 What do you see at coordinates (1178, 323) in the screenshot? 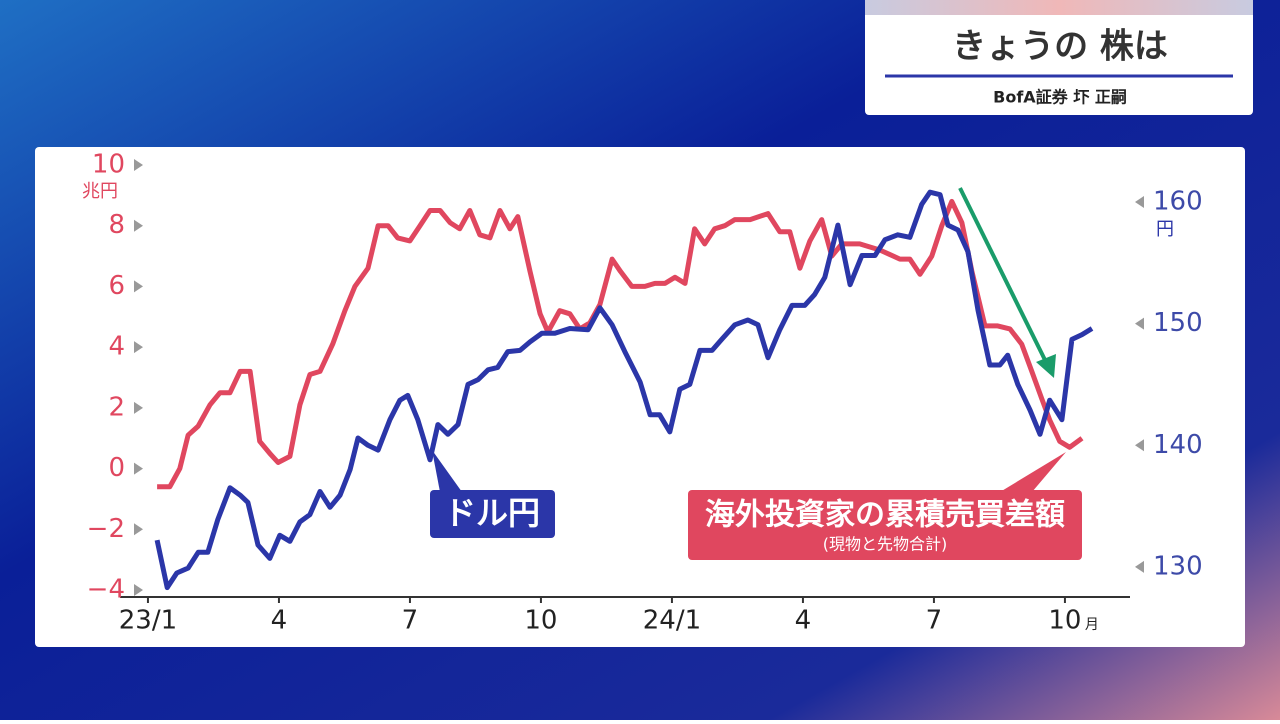
I see `y2-tick-label: 150` at bounding box center [1178, 323].